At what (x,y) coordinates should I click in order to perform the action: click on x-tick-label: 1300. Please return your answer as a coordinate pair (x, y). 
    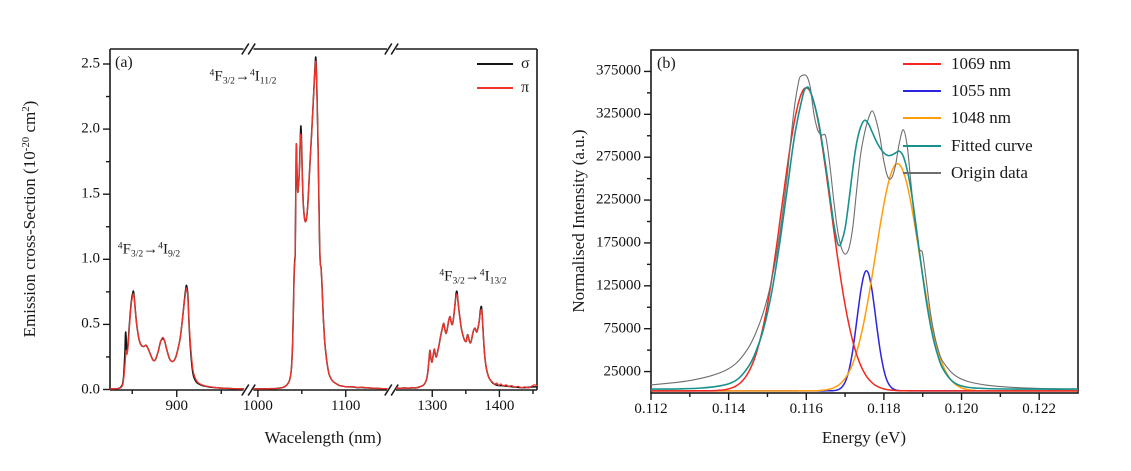
    Looking at the image, I should click on (432, 406).